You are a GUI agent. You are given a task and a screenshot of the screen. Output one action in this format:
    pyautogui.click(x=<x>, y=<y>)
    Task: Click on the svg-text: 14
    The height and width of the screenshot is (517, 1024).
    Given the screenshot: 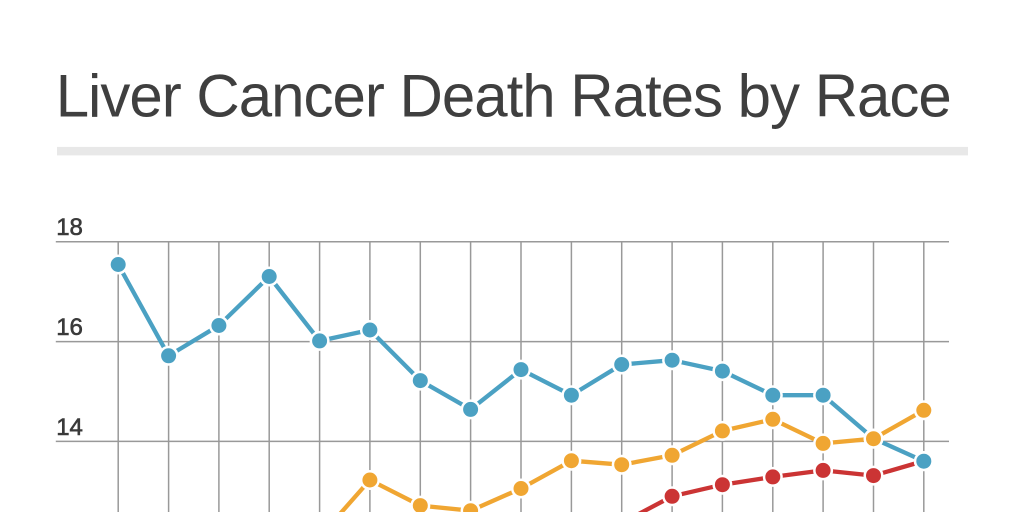 What is the action you would take?
    pyautogui.click(x=69, y=427)
    